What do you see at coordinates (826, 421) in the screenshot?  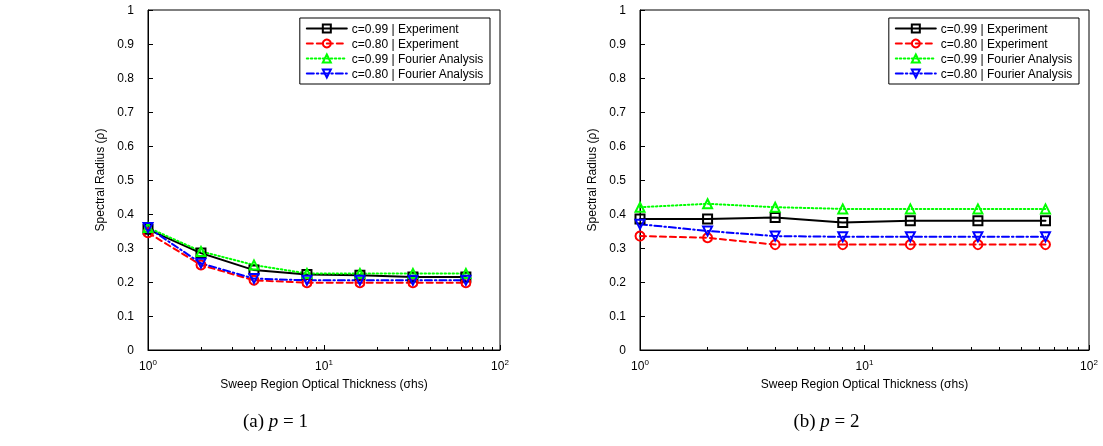 I see `text: (b) p = 2` at bounding box center [826, 421].